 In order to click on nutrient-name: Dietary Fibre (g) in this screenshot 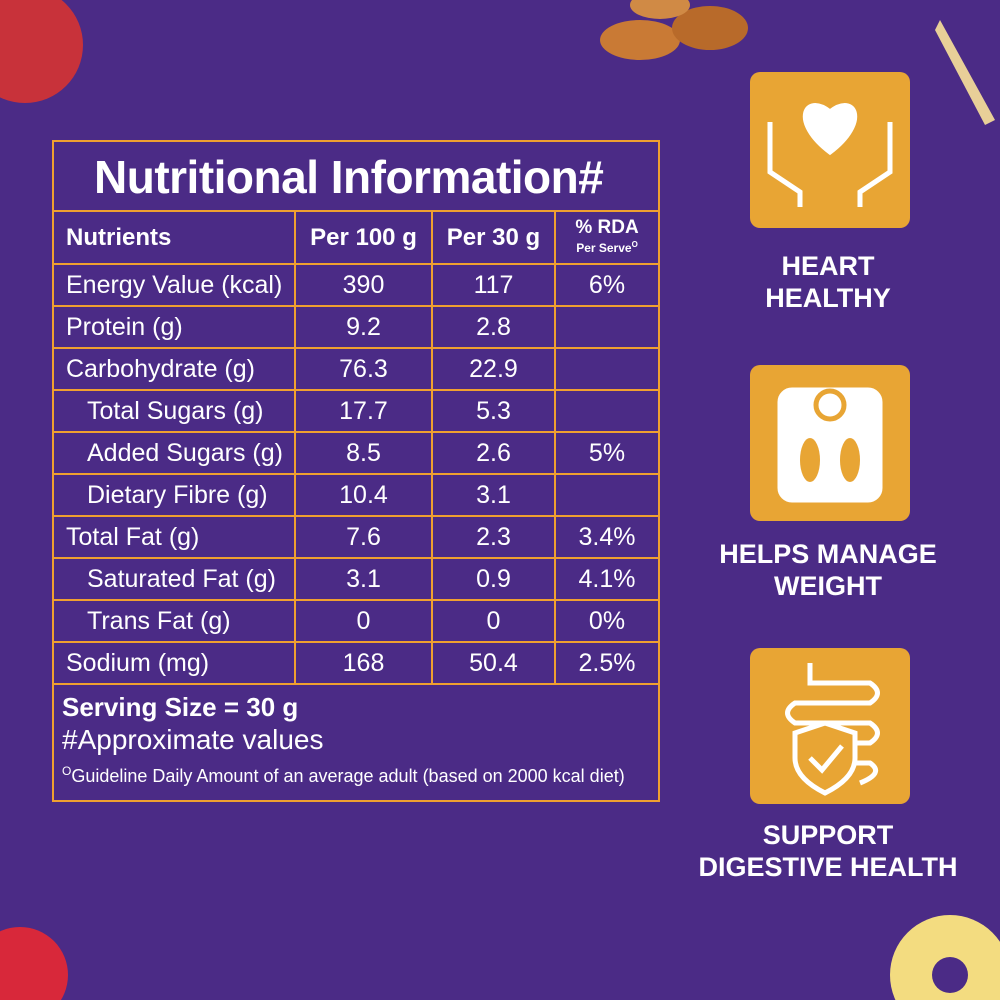, I will do `click(175, 495)`.